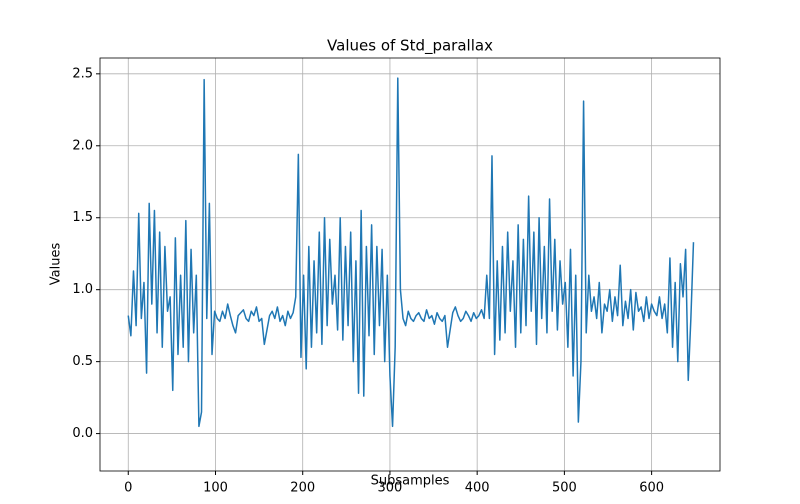 The height and width of the screenshot is (504, 800). I want to click on chart-title: Values of Std_parallax, so click(410, 46).